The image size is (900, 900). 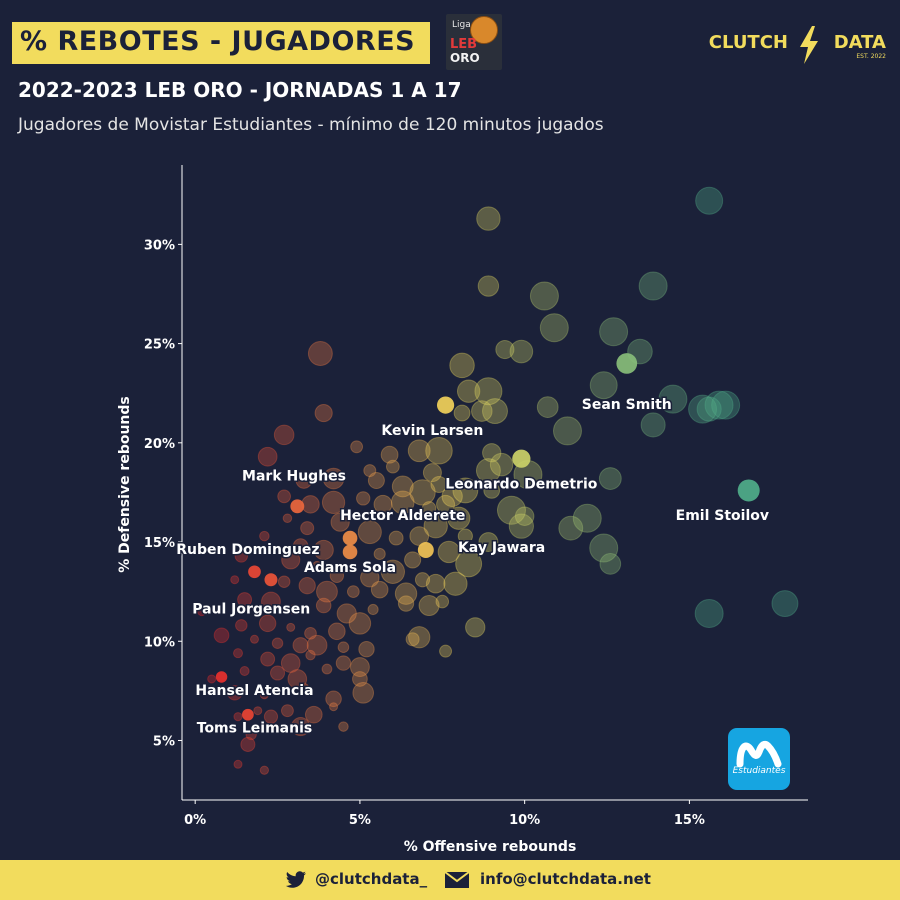 I want to click on player-label: Mark Hughes, so click(x=294, y=477).